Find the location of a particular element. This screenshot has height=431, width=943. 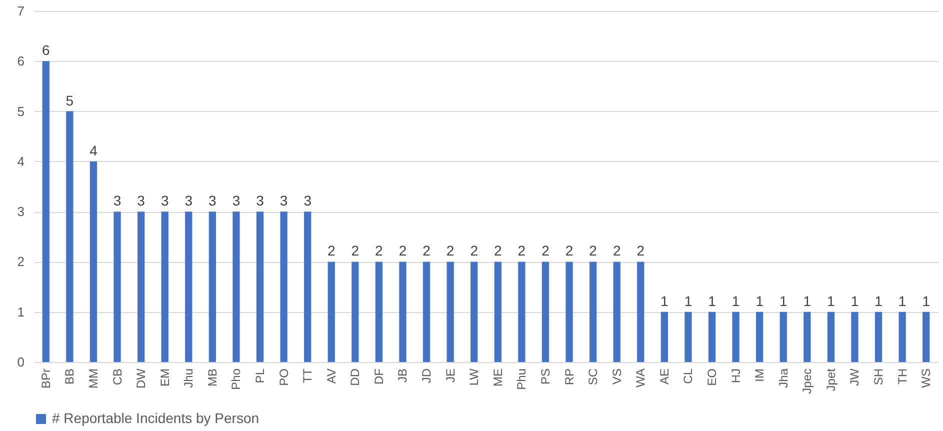

x-tick-label: BPr is located at coordinates (45, 378).